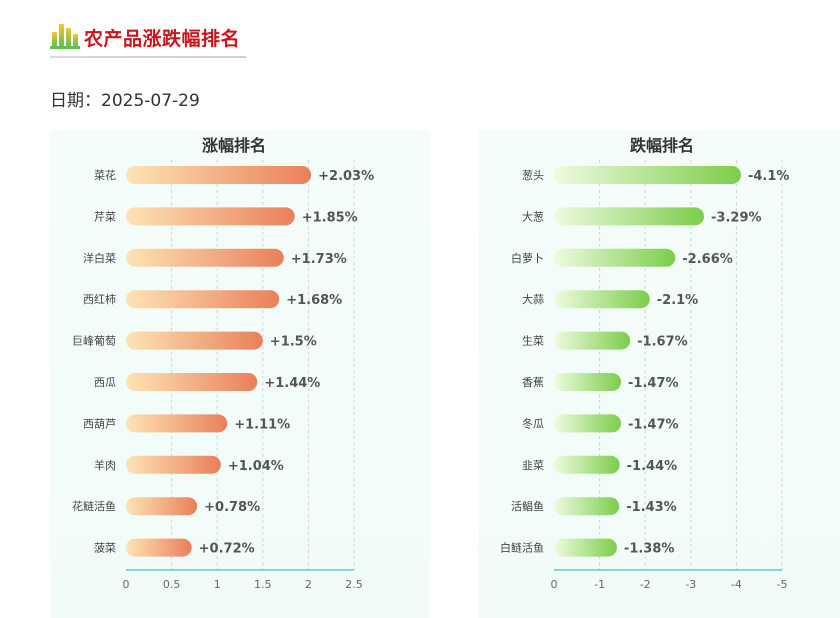 The height and width of the screenshot is (618, 840). What do you see at coordinates (522, 548) in the screenshot?
I see `category-label: 白鲢活鱼` at bounding box center [522, 548].